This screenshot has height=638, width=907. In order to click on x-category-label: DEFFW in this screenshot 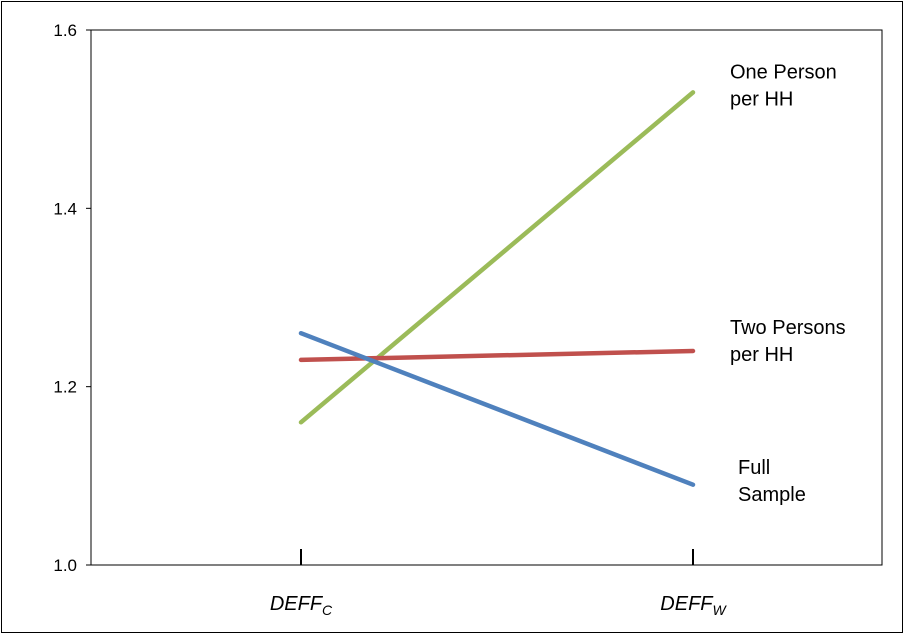, I will do `click(693, 605)`.